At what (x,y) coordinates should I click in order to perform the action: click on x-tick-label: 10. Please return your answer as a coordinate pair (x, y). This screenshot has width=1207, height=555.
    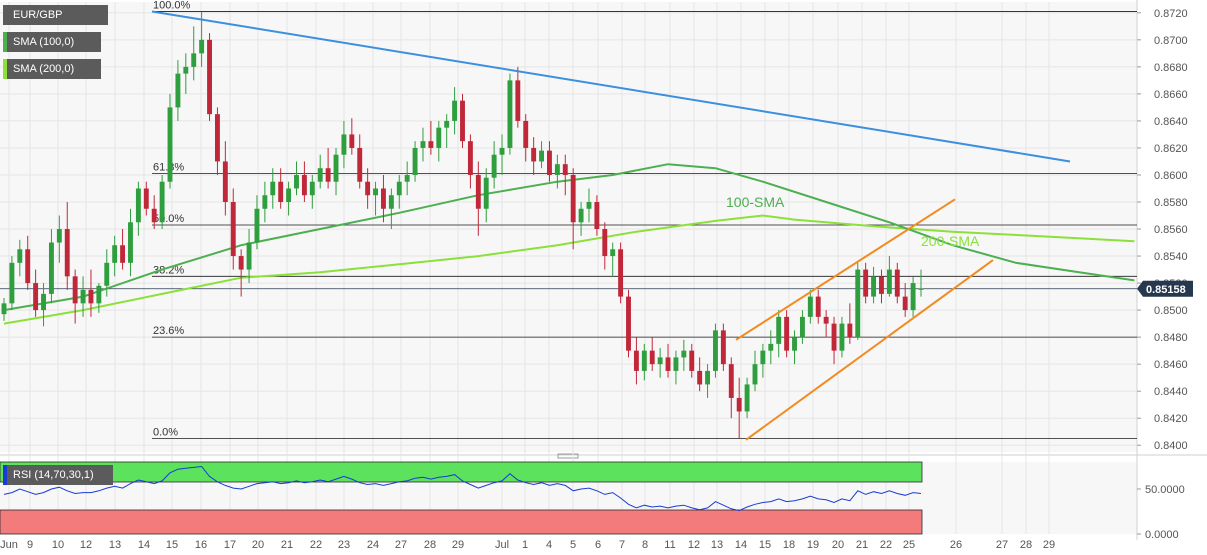
    Looking at the image, I should click on (58, 545).